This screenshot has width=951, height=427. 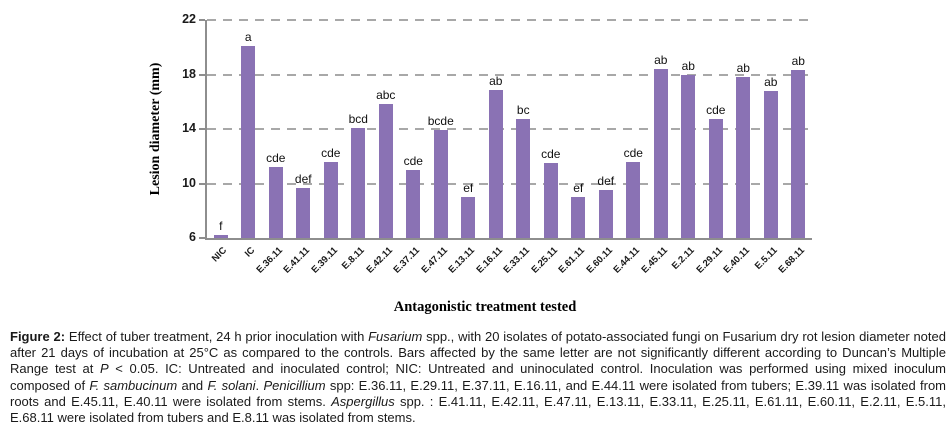 I want to click on bar-slot-E.37.11: cde, so click(x=414, y=129).